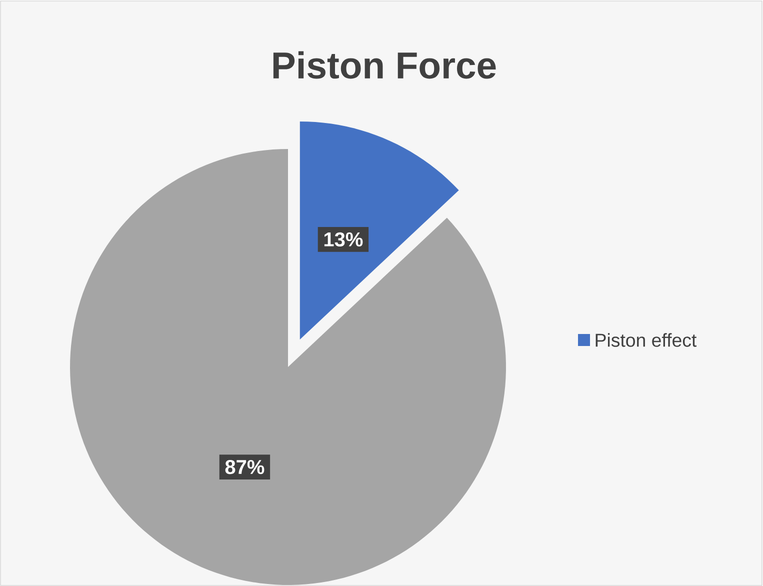  What do you see at coordinates (646, 340) in the screenshot?
I see `legend-label: Piston effect` at bounding box center [646, 340].